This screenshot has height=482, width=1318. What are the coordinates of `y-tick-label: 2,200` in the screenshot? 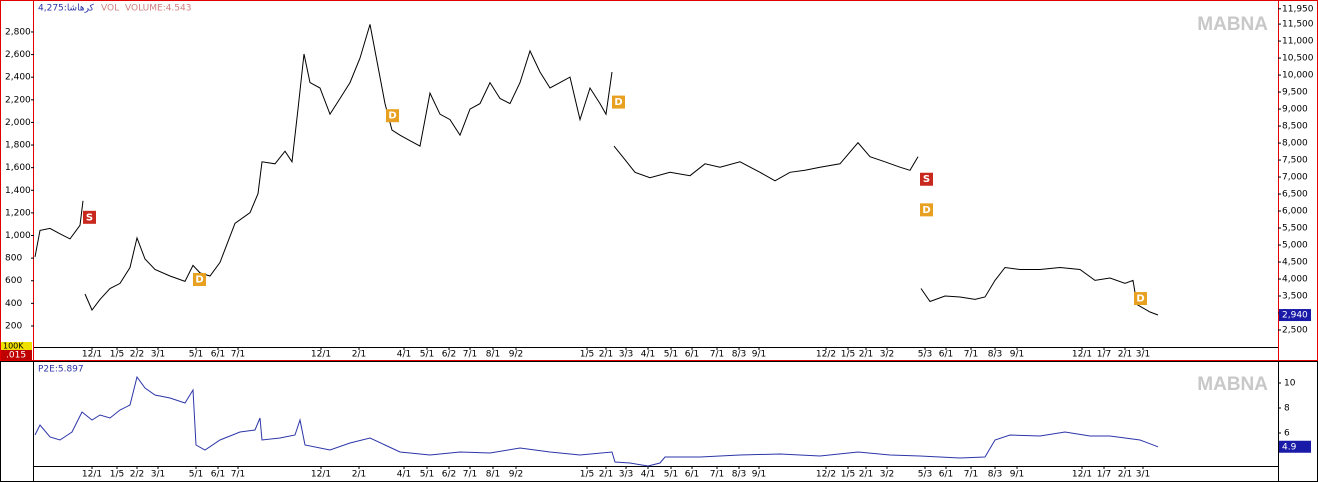 It's located at (18, 100).